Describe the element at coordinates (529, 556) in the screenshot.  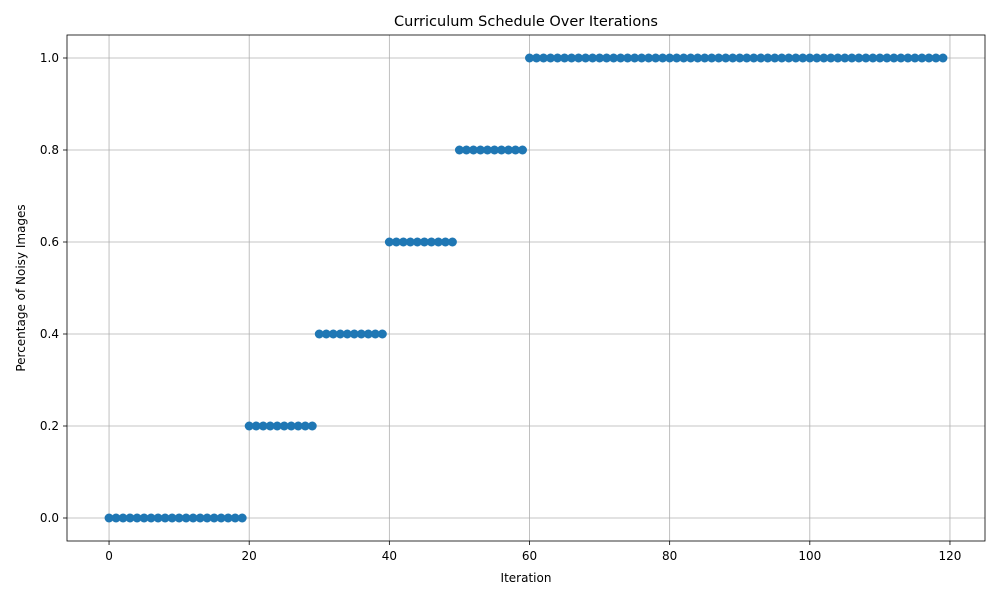
I see `x-tick-label: 60` at that location.